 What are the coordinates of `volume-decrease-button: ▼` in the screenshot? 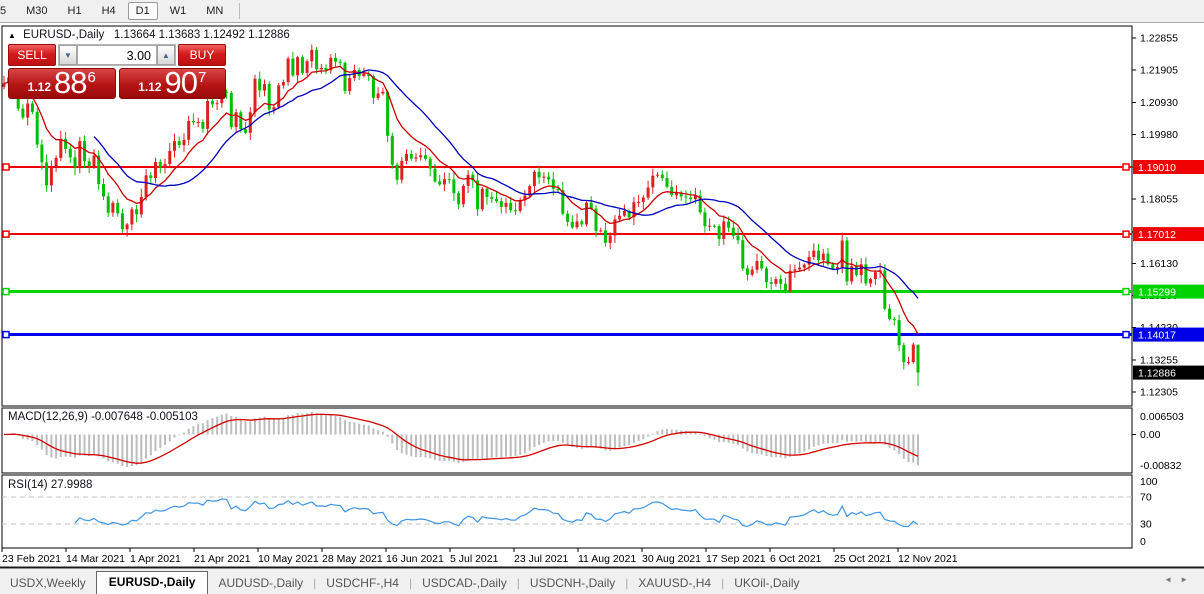 It's located at (68, 55).